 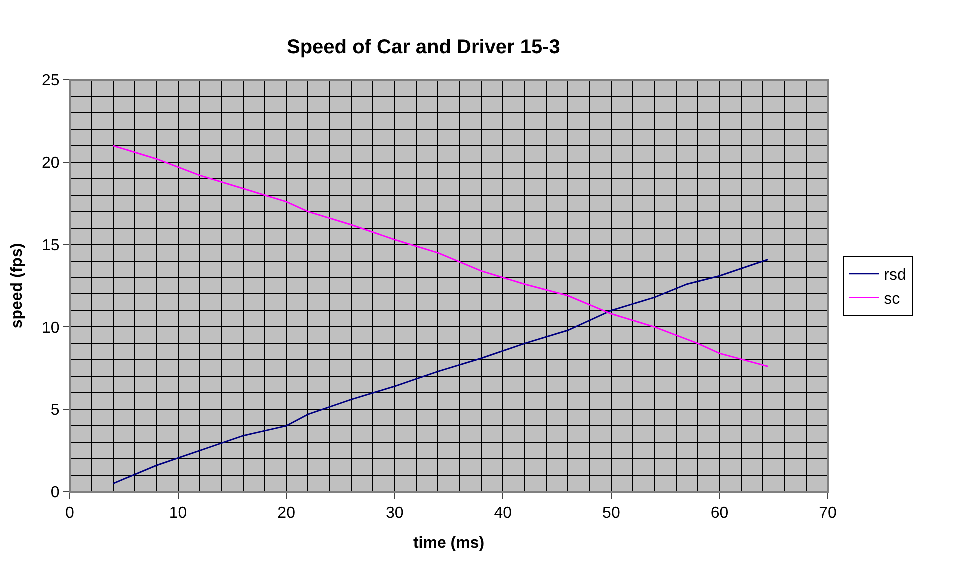 What do you see at coordinates (51, 245) in the screenshot?
I see `y-tick-label: 15` at bounding box center [51, 245].